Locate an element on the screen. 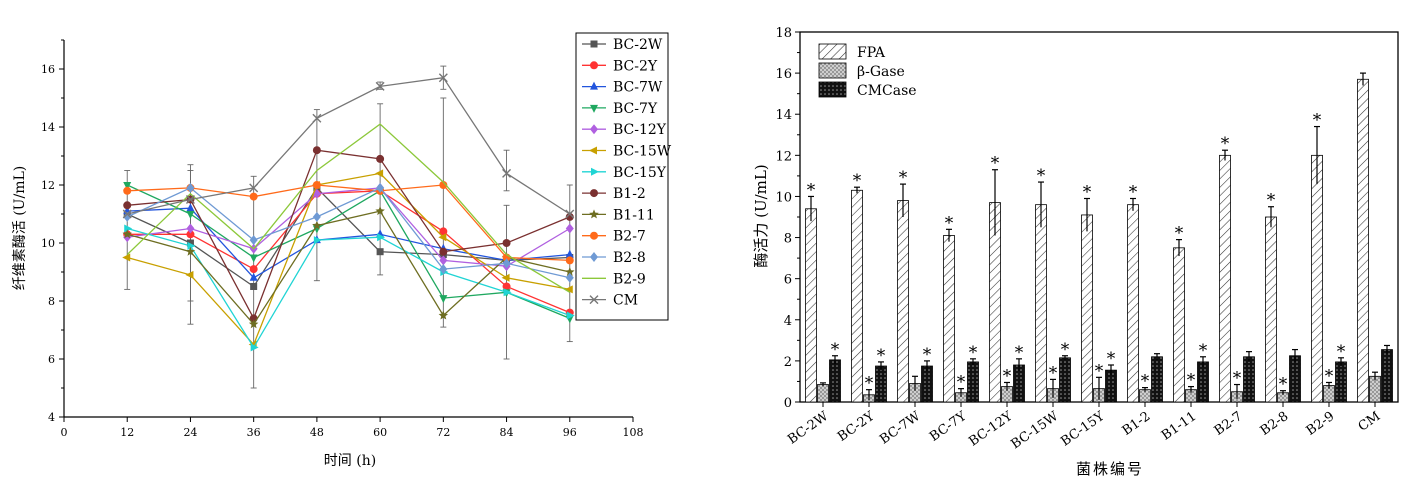 The width and height of the screenshot is (1422, 491). legend-box is located at coordinates (622, 176).